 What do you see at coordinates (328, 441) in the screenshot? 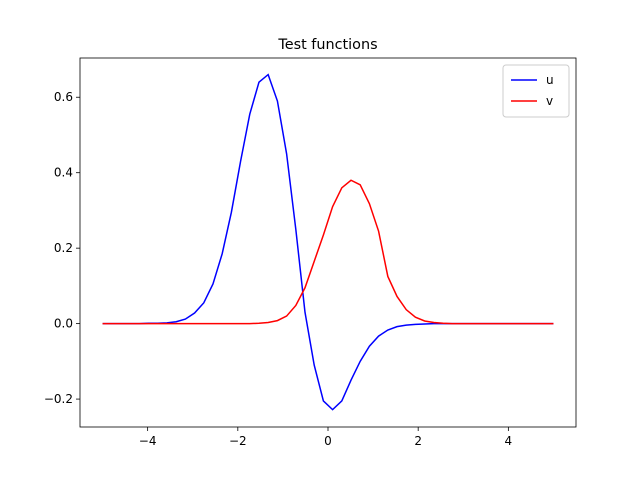
I see `x-tick-label: 0` at bounding box center [328, 441].